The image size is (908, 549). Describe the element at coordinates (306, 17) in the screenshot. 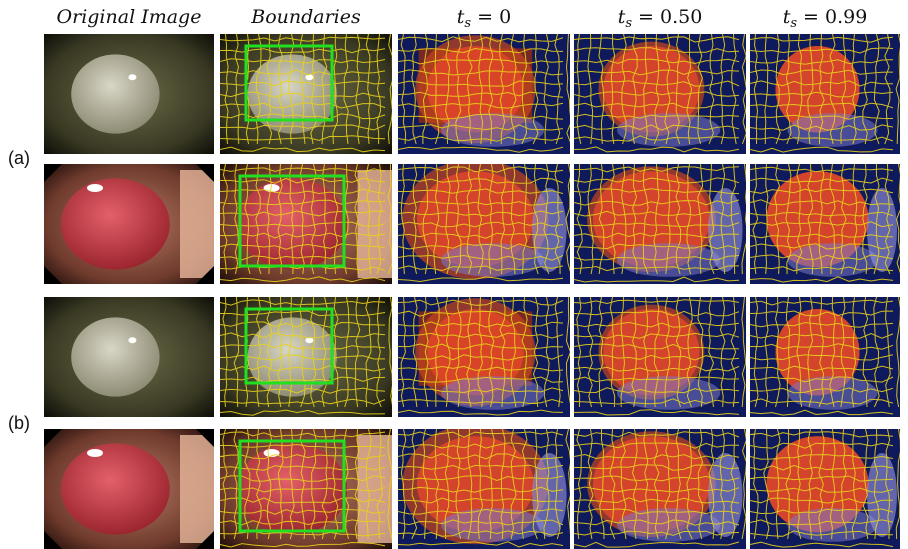

I see `header-boundaries: Boundaries` at that location.